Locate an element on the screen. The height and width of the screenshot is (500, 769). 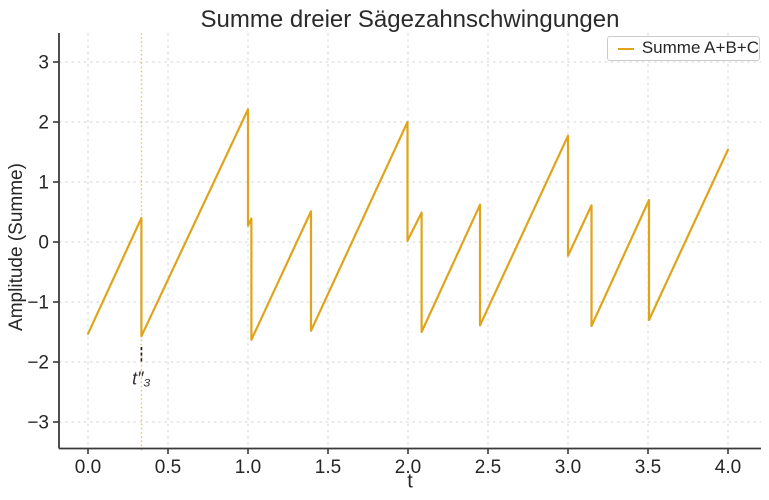
x-tick-label: 2.0 is located at coordinates (408, 467).